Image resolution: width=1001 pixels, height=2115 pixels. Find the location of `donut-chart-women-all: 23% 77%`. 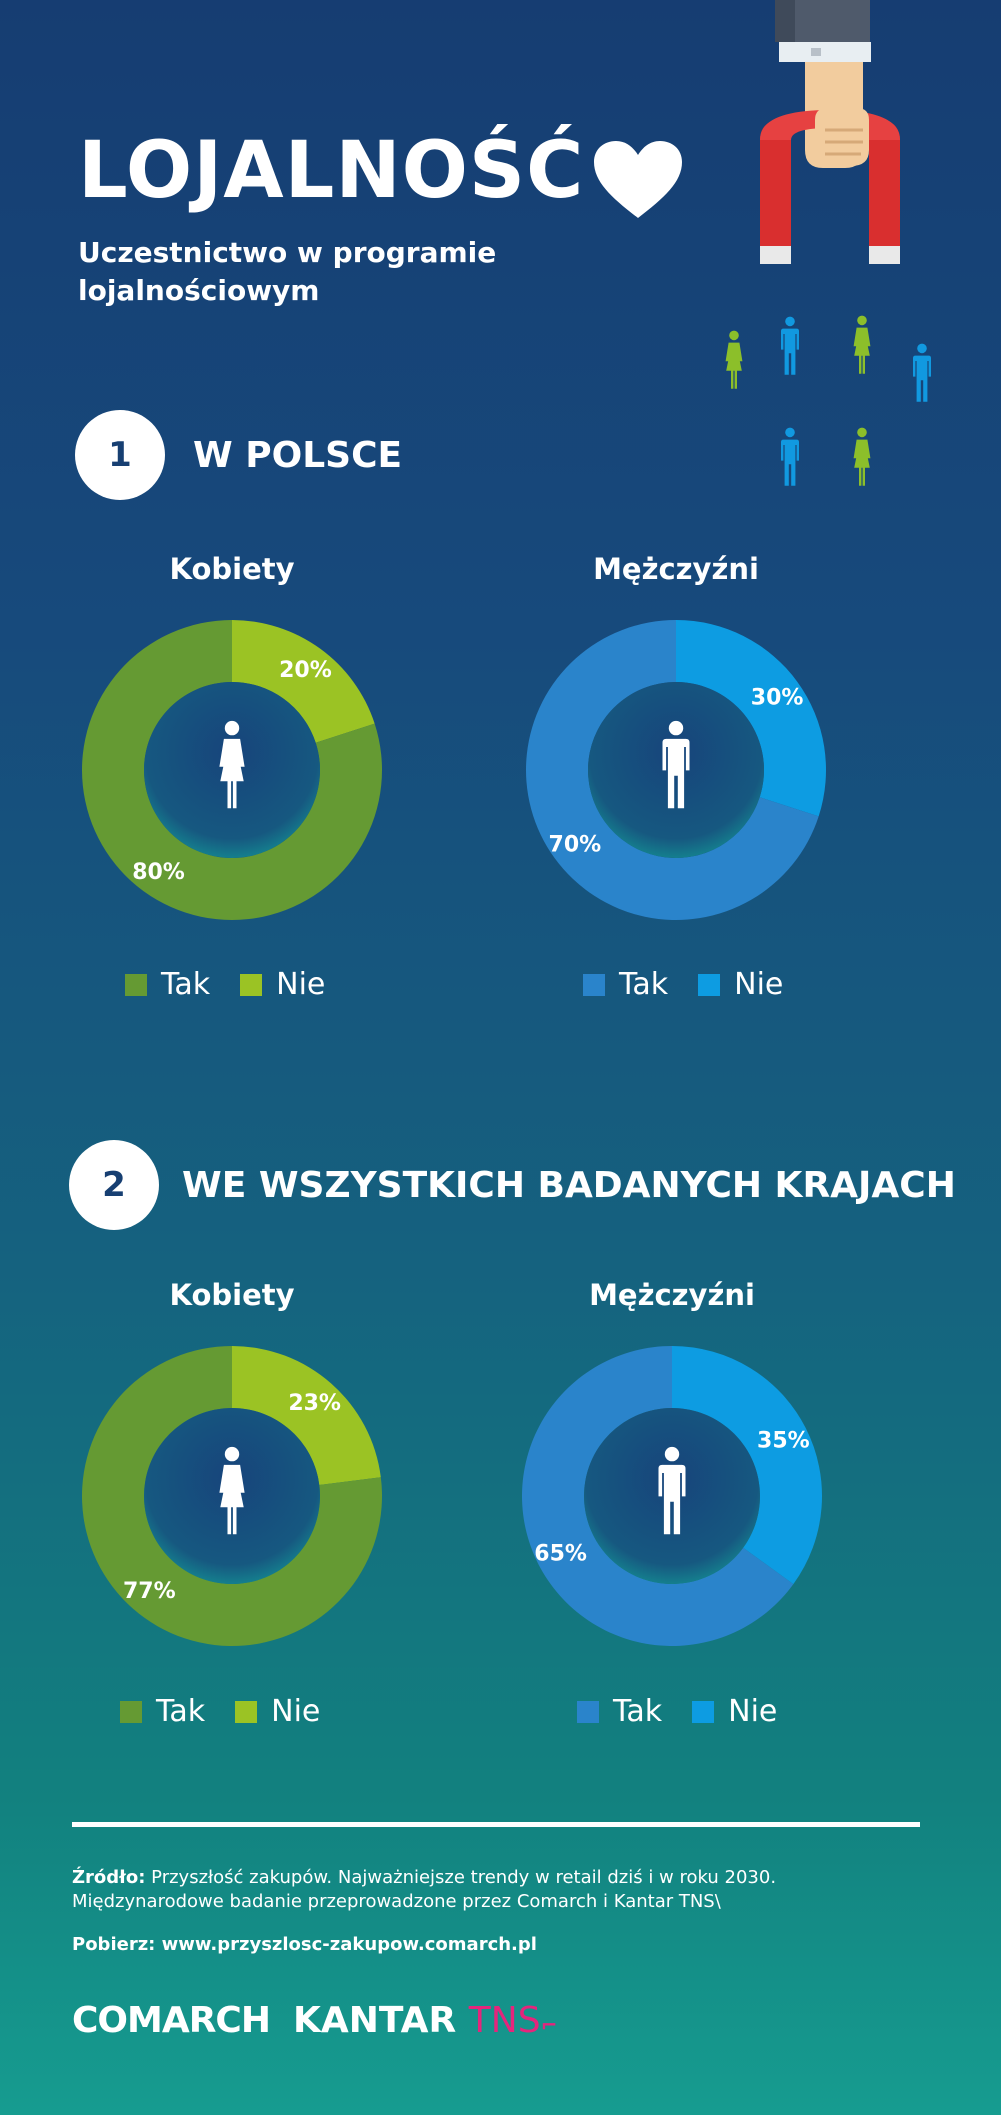

donut-chart-women-all: 23% 77% is located at coordinates (231, 1496).